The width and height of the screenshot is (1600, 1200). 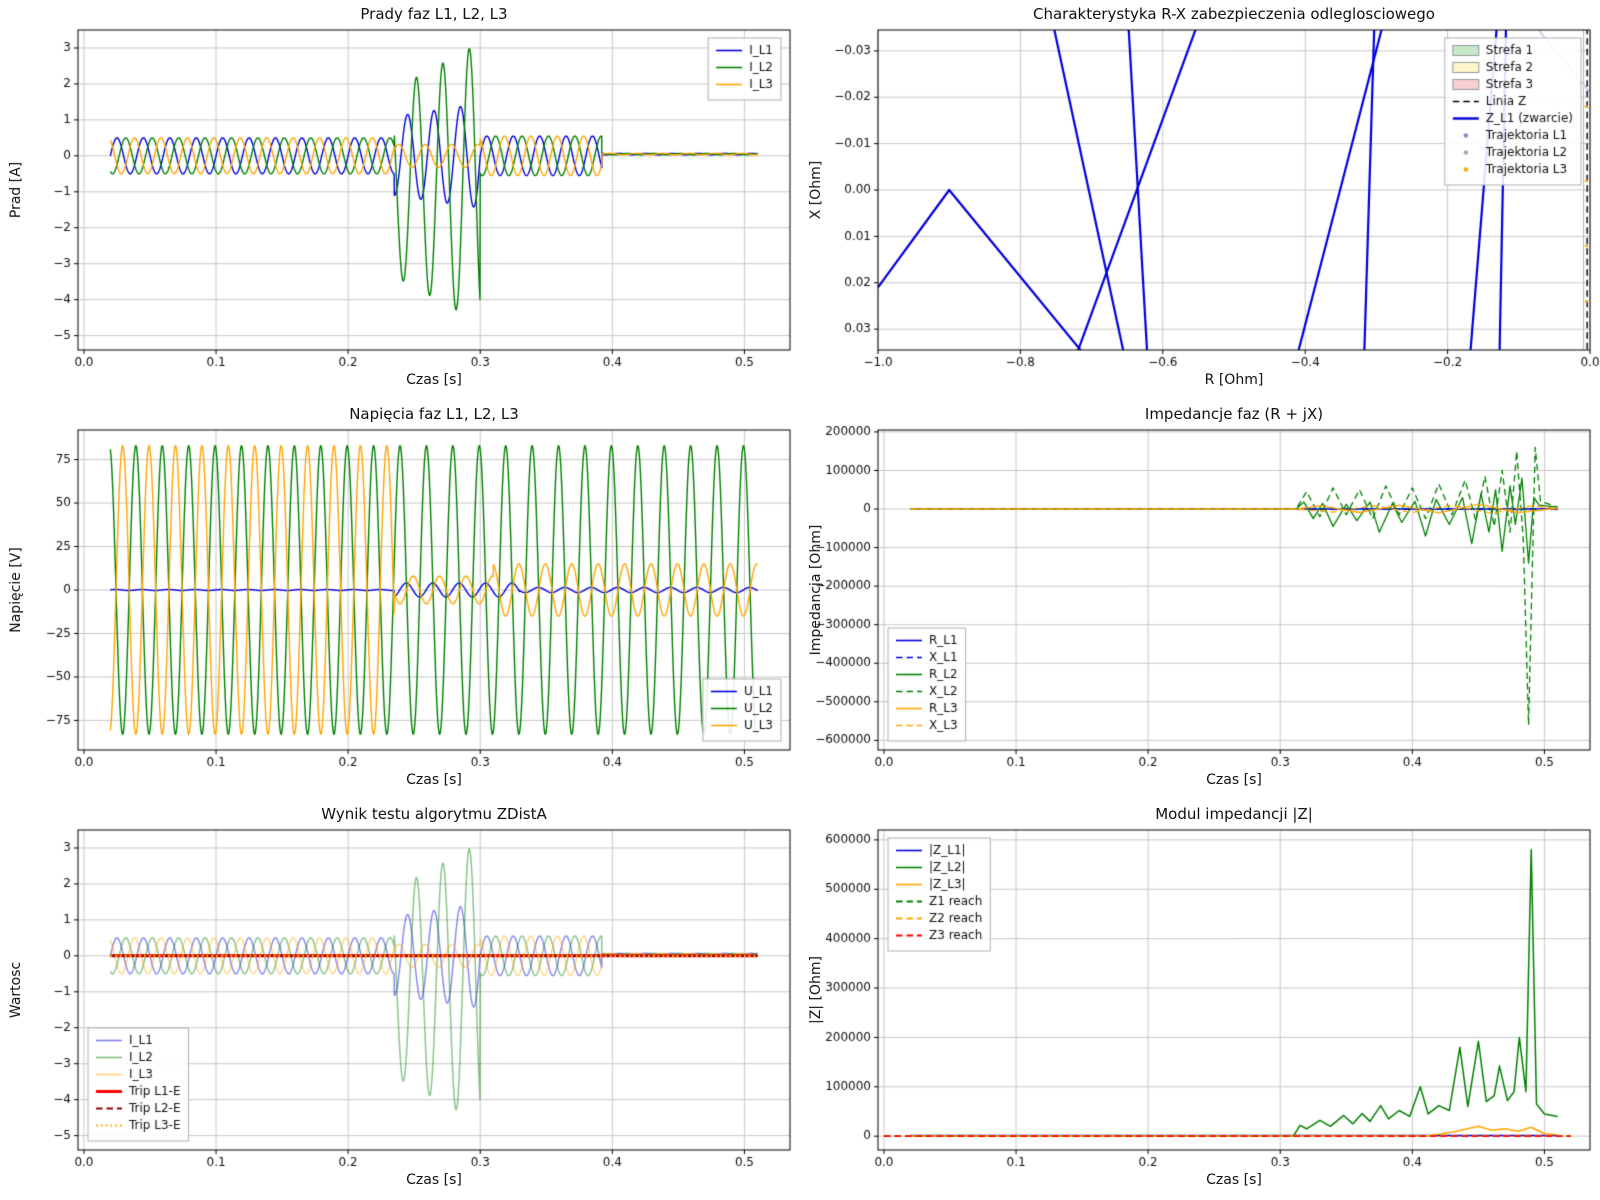 What do you see at coordinates (434, 1180) in the screenshot?
I see `zdista-test-result-xlabel: Czas [s]` at bounding box center [434, 1180].